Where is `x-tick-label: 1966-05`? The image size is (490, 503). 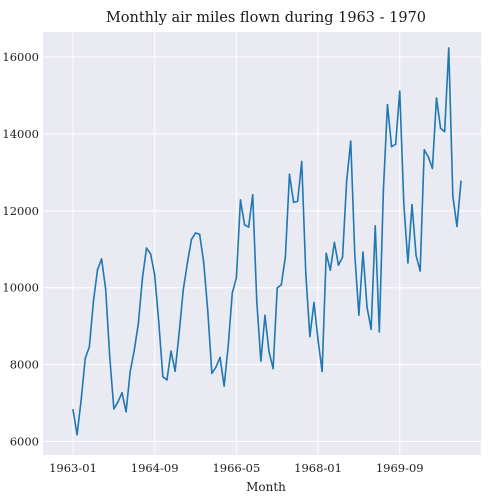 x-tick-label: 1966-05 is located at coordinates (236, 468).